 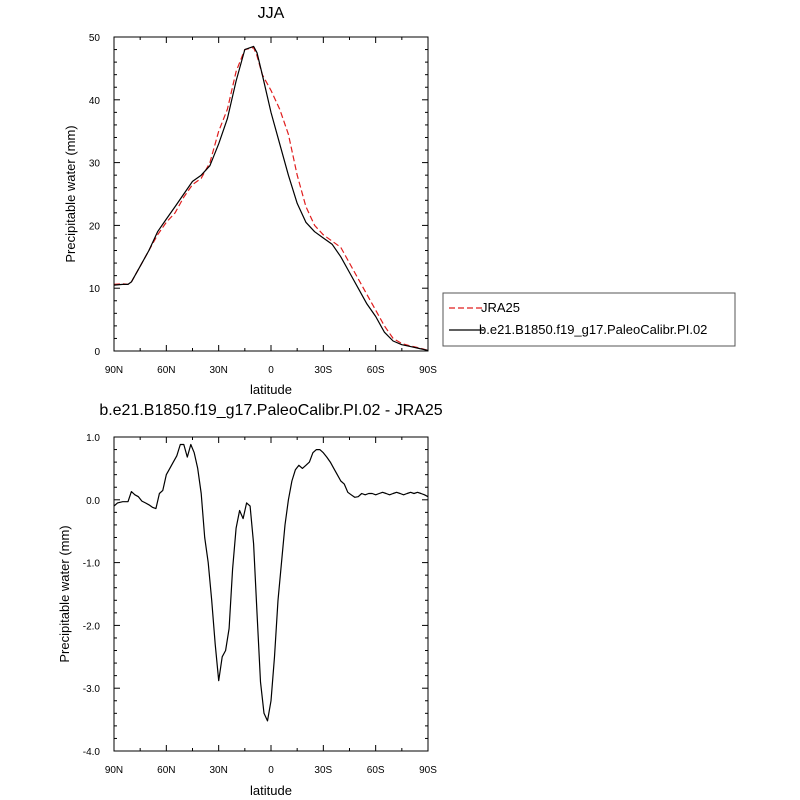 What do you see at coordinates (95, 164) in the screenshot?
I see `top-y-tick-label: 30` at bounding box center [95, 164].